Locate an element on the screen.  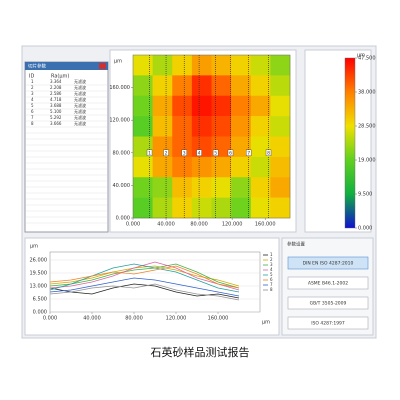
close-button is located at coordinates (102, 66).